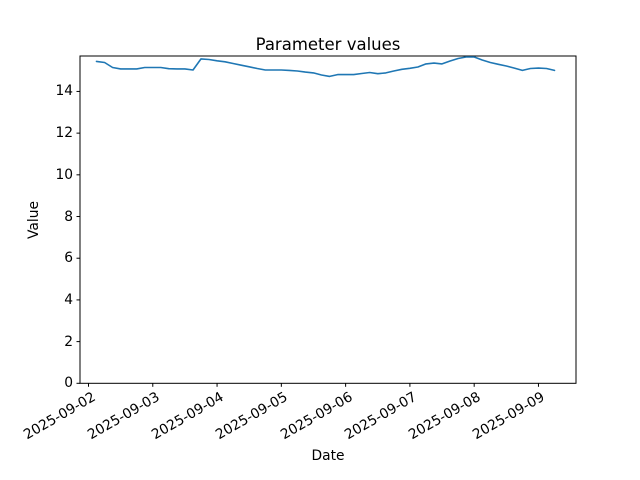 This screenshot has width=640, height=480. I want to click on y-tick-label: 2, so click(68, 341).